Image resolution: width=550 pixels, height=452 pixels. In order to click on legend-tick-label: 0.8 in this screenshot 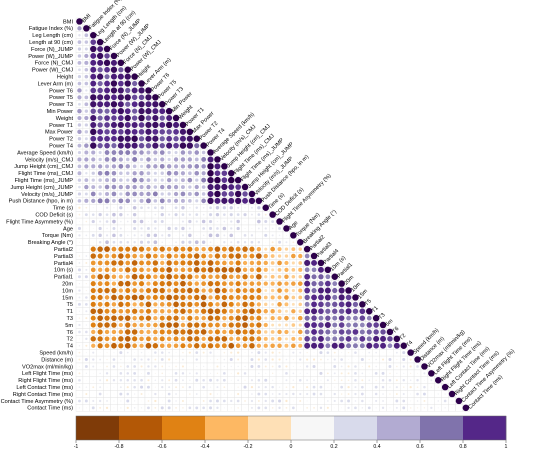, I will do `click(462, 447)`.